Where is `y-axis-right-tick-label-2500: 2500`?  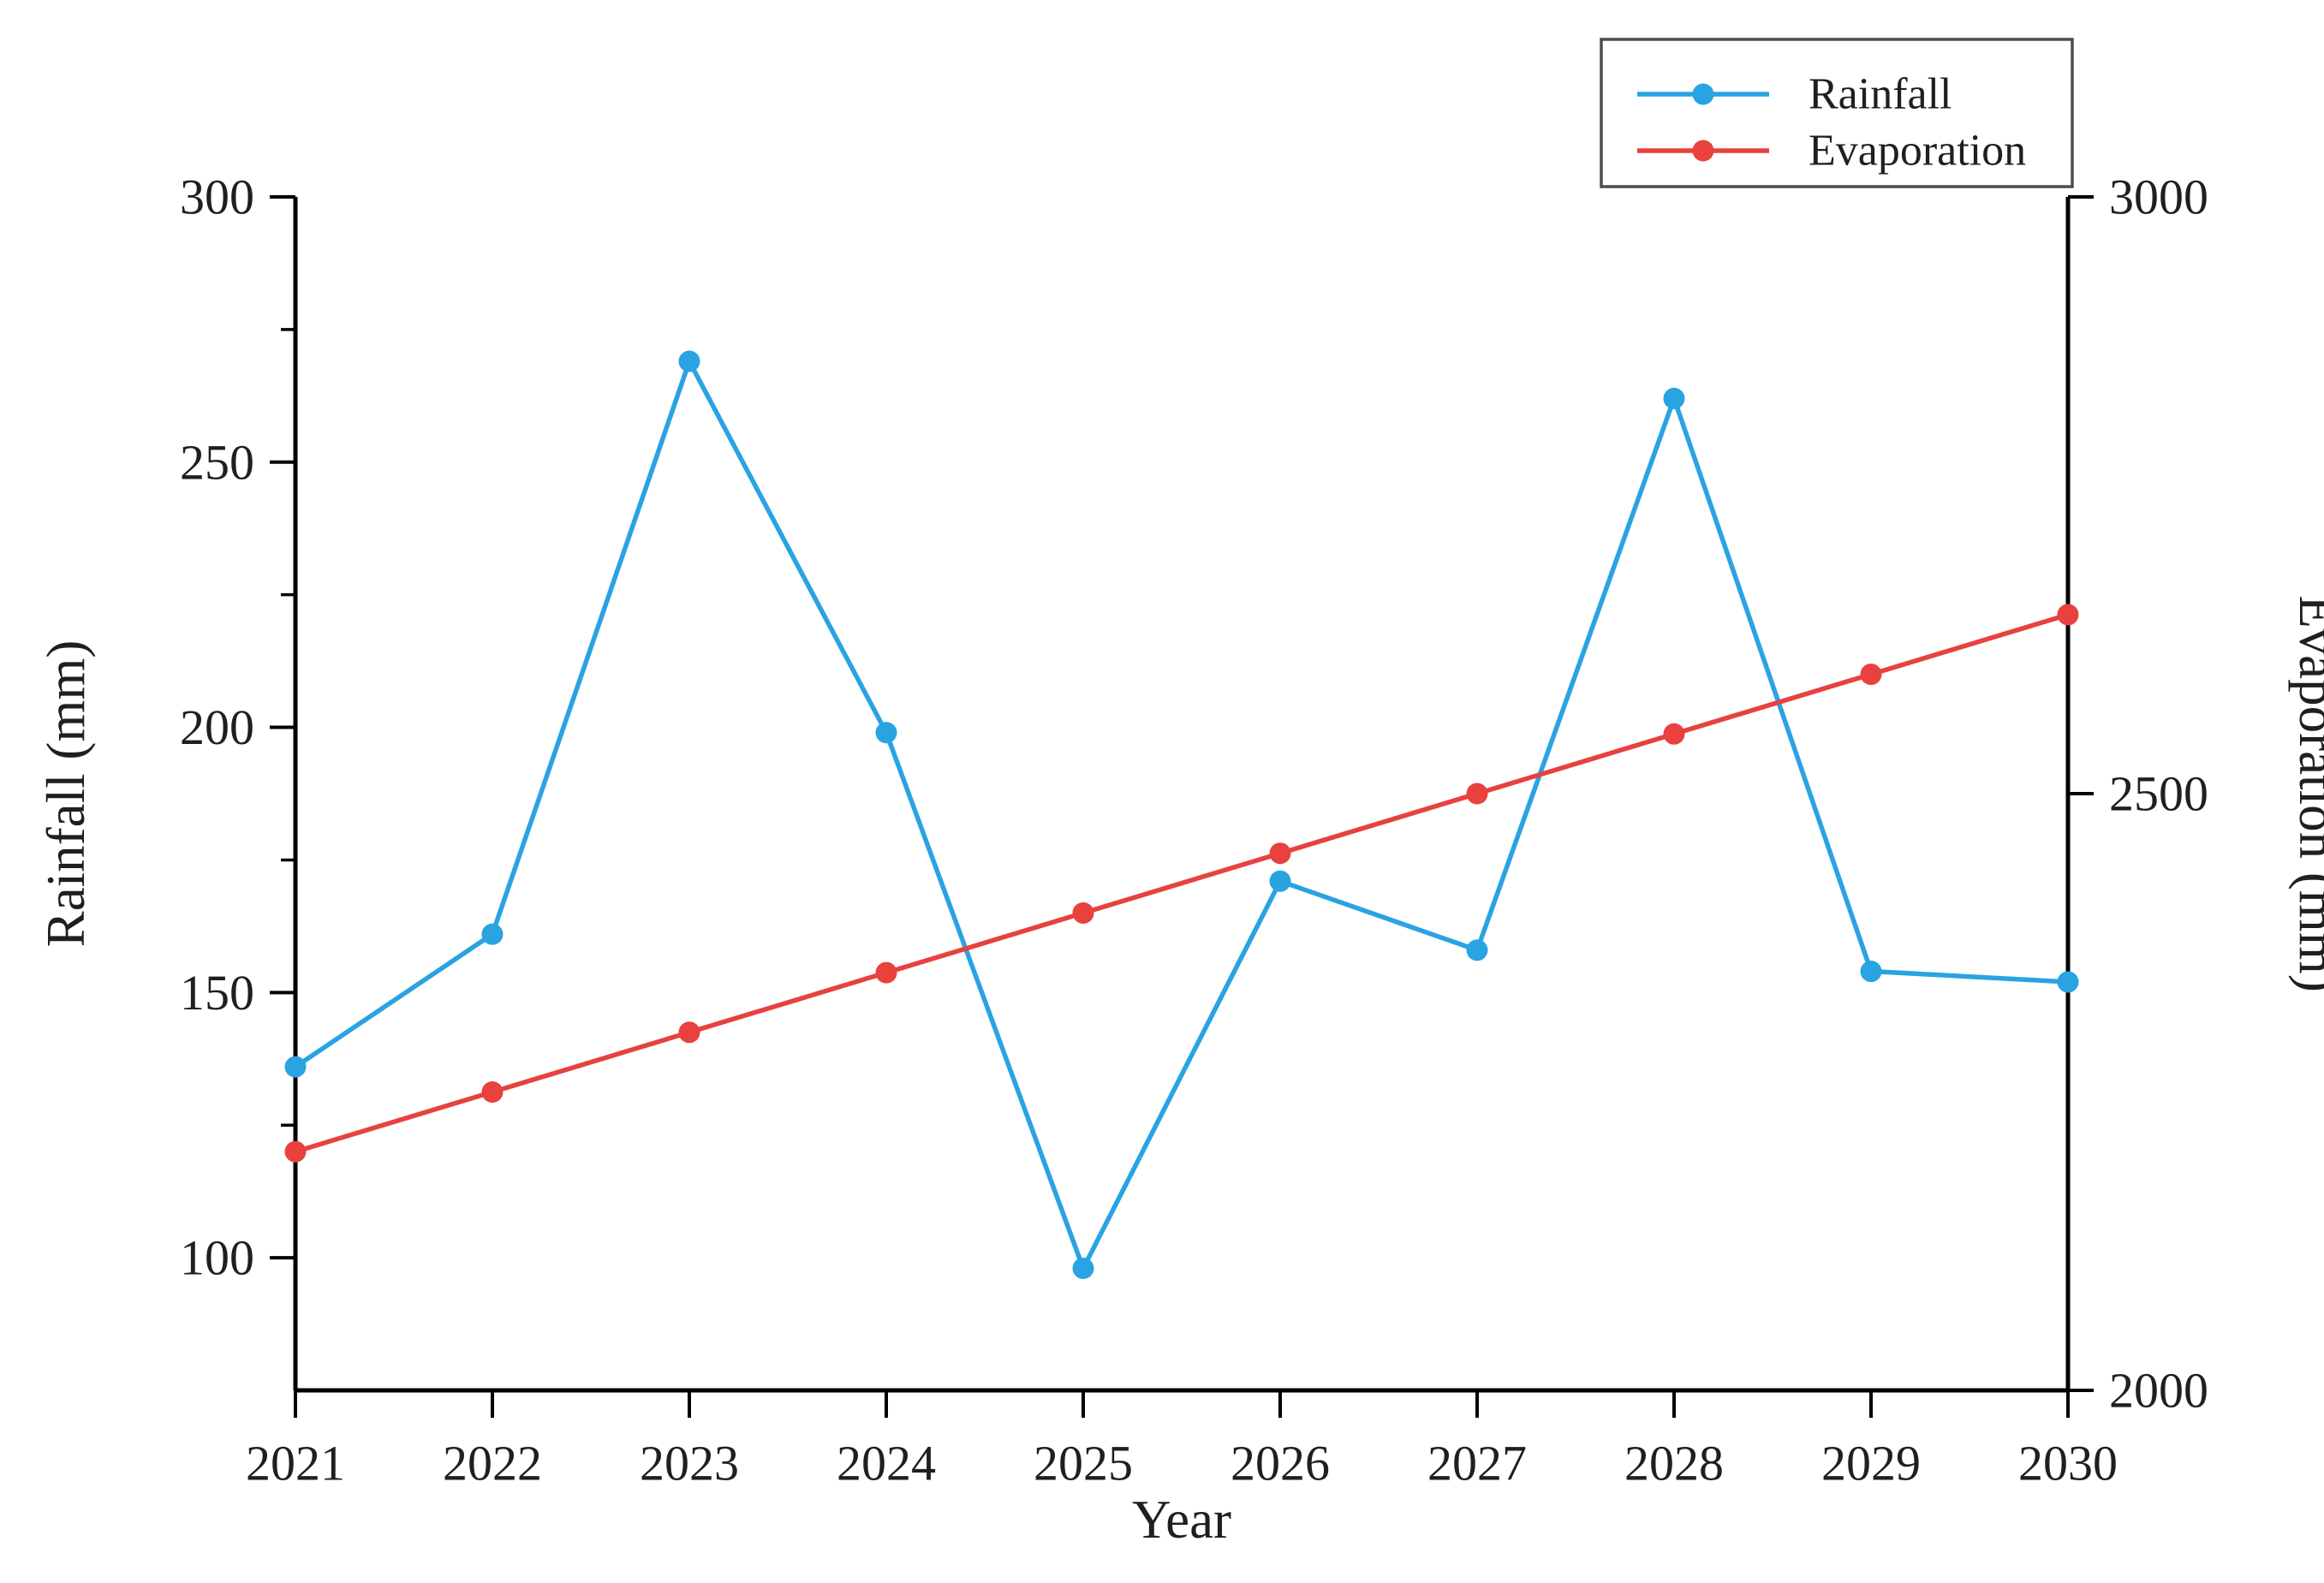
y-axis-right-tick-label-2500: 2500 is located at coordinates (2158, 794).